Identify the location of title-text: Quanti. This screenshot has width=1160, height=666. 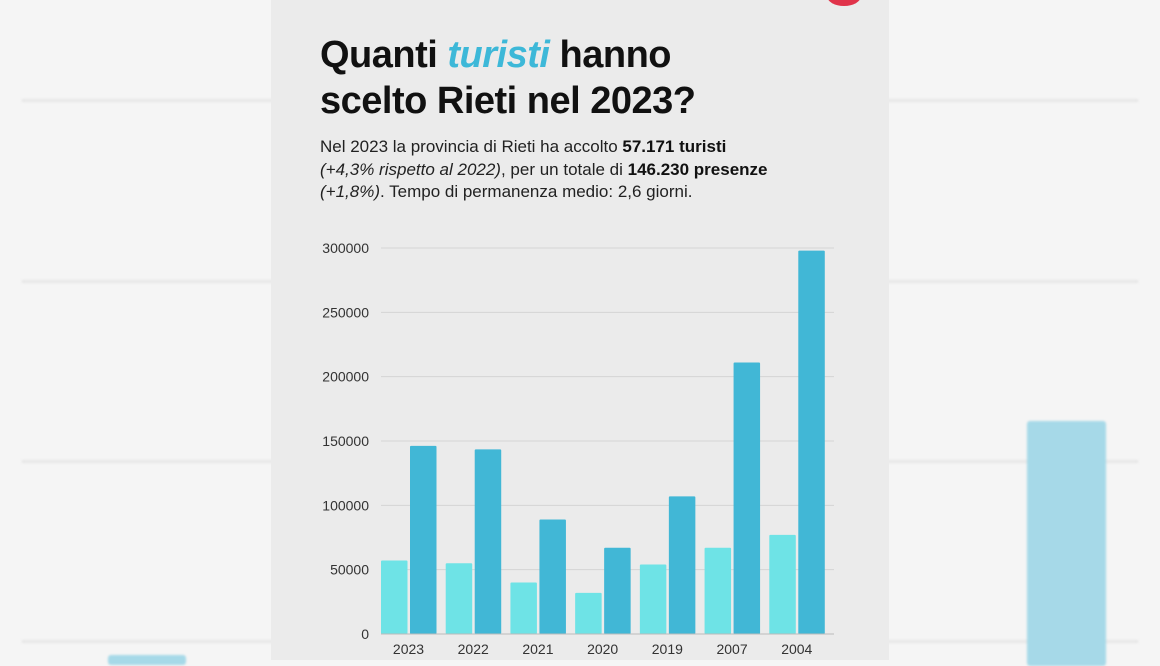
(384, 55).